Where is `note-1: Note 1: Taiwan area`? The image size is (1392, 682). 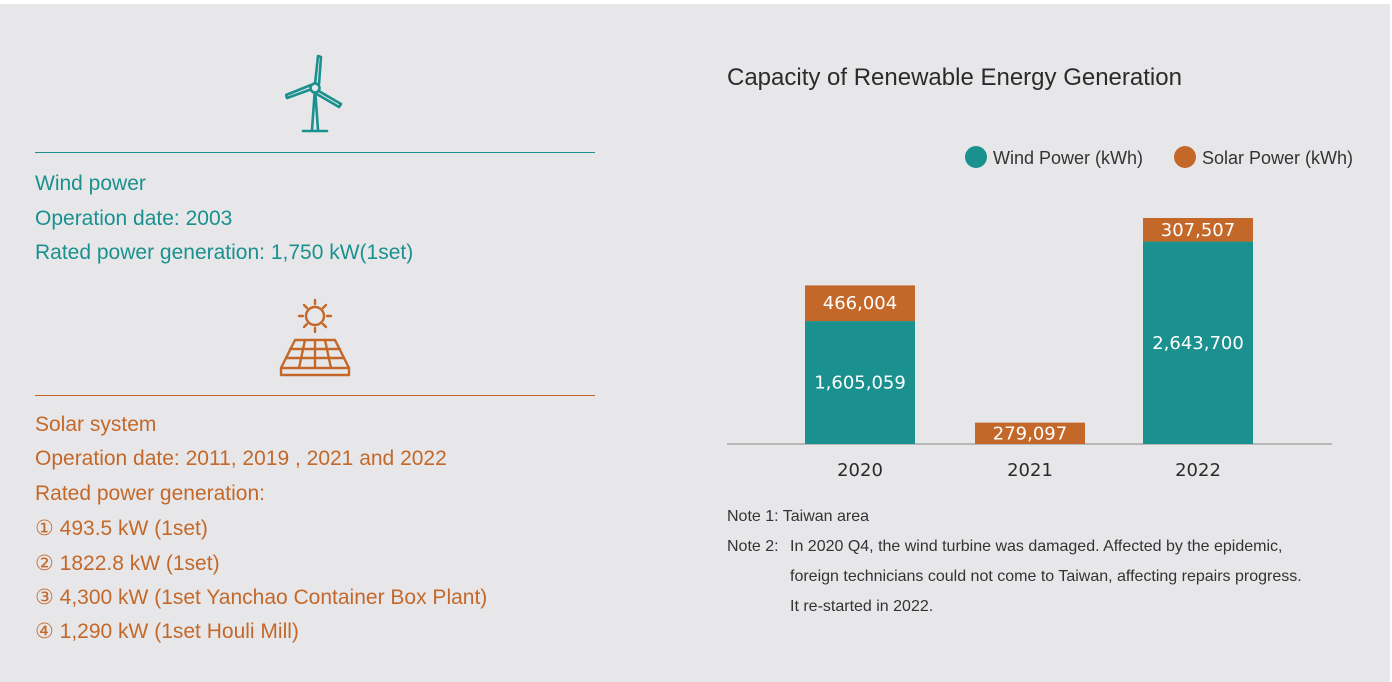 note-1: Note 1: Taiwan area is located at coordinates (798, 516).